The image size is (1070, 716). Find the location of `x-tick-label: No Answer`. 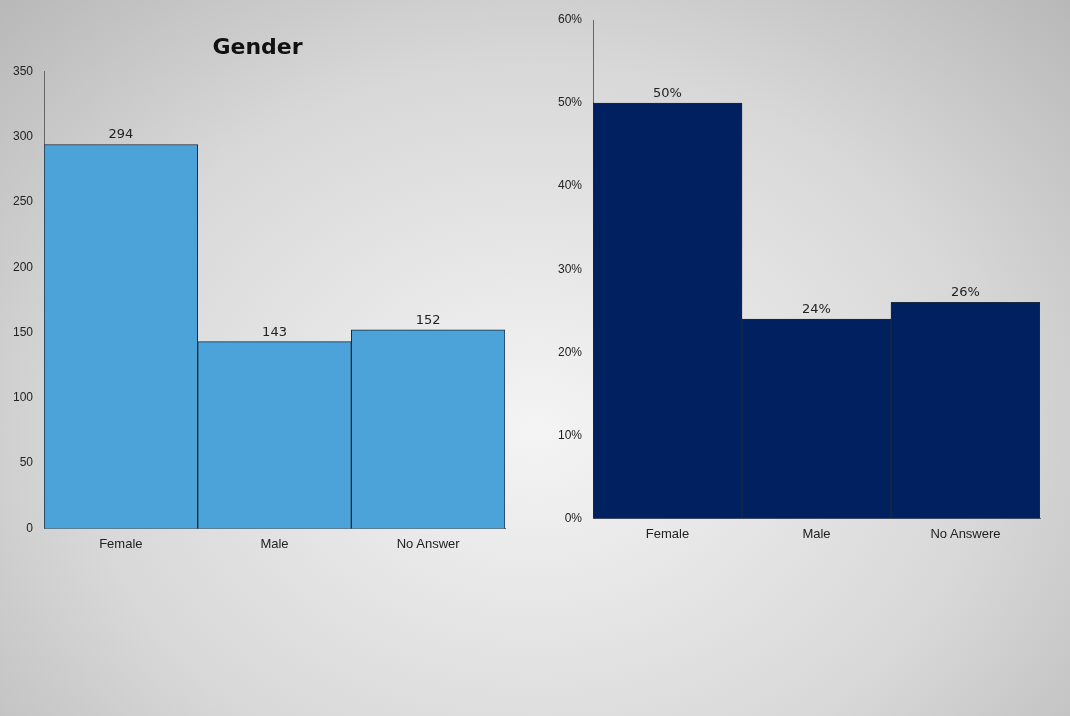

x-tick-label: No Answer is located at coordinates (428, 543).